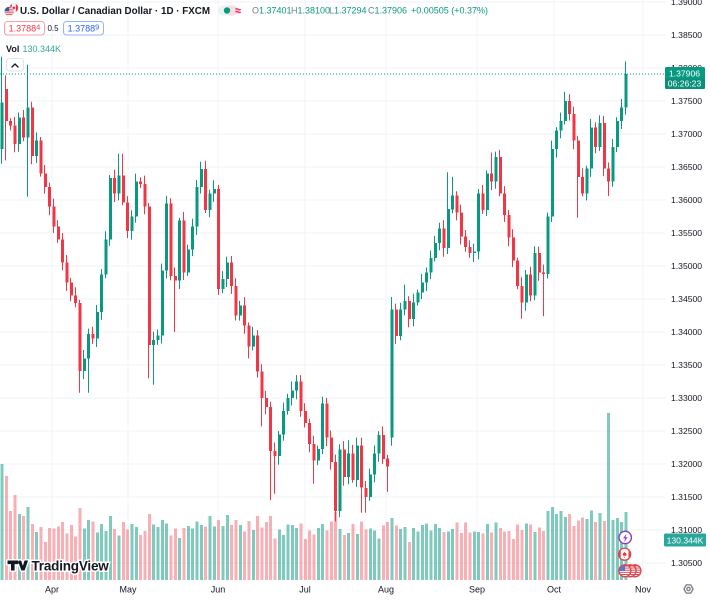 Image resolution: width=710 pixels, height=600 pixels. Describe the element at coordinates (686, 101) in the screenshot. I see `svg-text: 1.37500` at that location.